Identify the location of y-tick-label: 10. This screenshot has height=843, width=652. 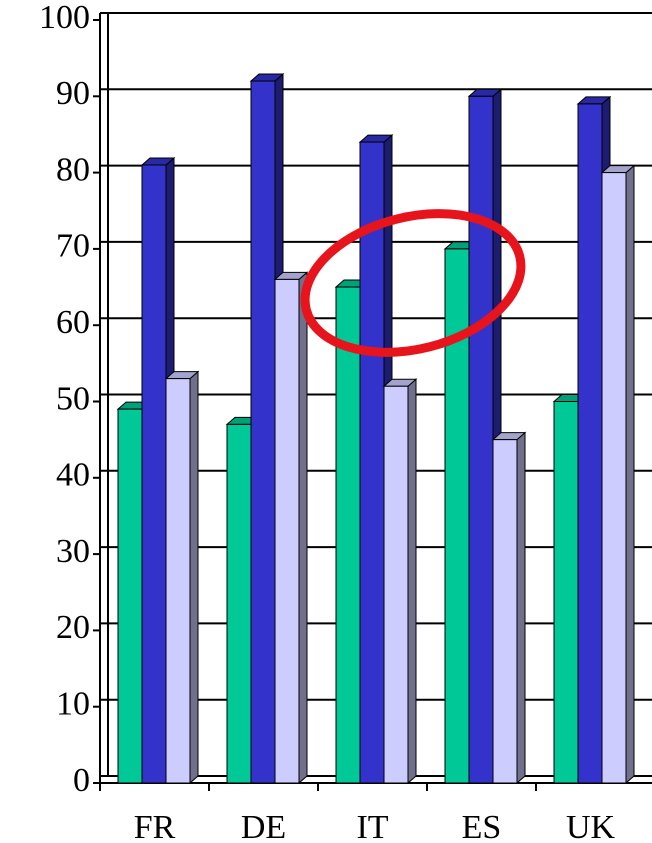
(73, 703).